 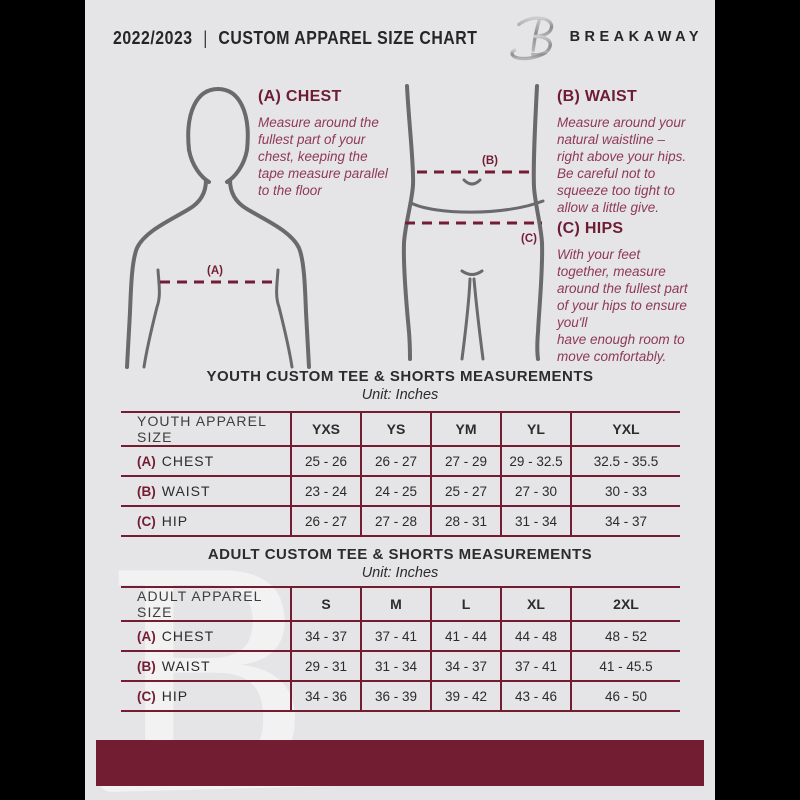 I want to click on column-header: L, so click(x=465, y=604).